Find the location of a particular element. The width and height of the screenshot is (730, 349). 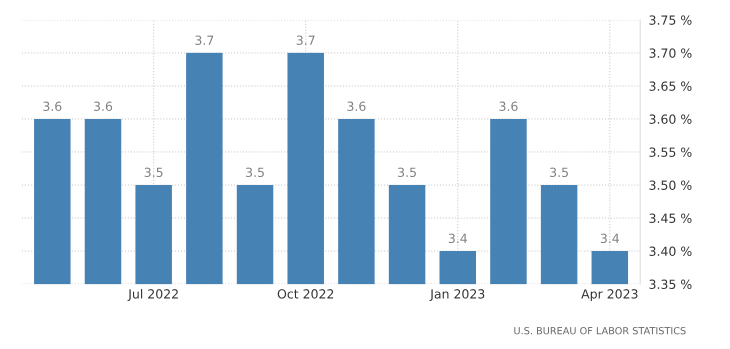

y-tick-label: 3.35 % is located at coordinates (670, 285).